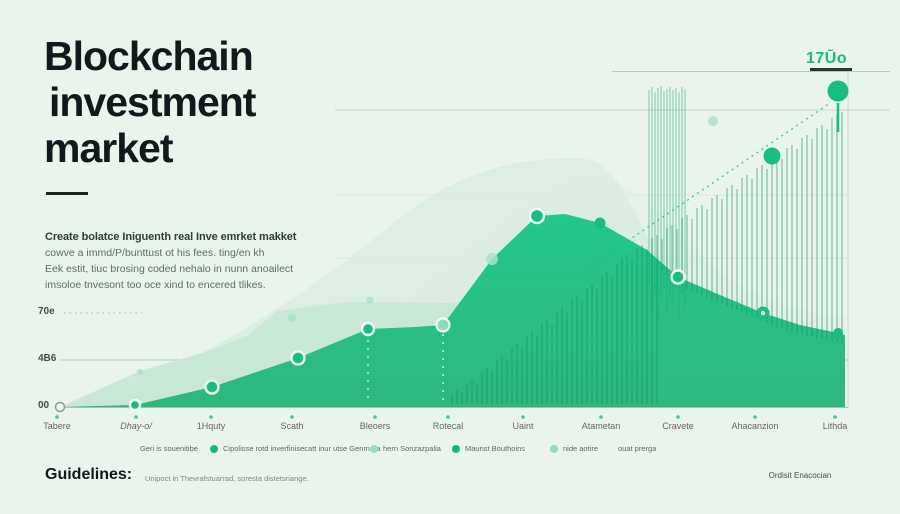 This screenshot has height=514, width=900. I want to click on legend-item: Geri is souenitibe, so click(169, 448).